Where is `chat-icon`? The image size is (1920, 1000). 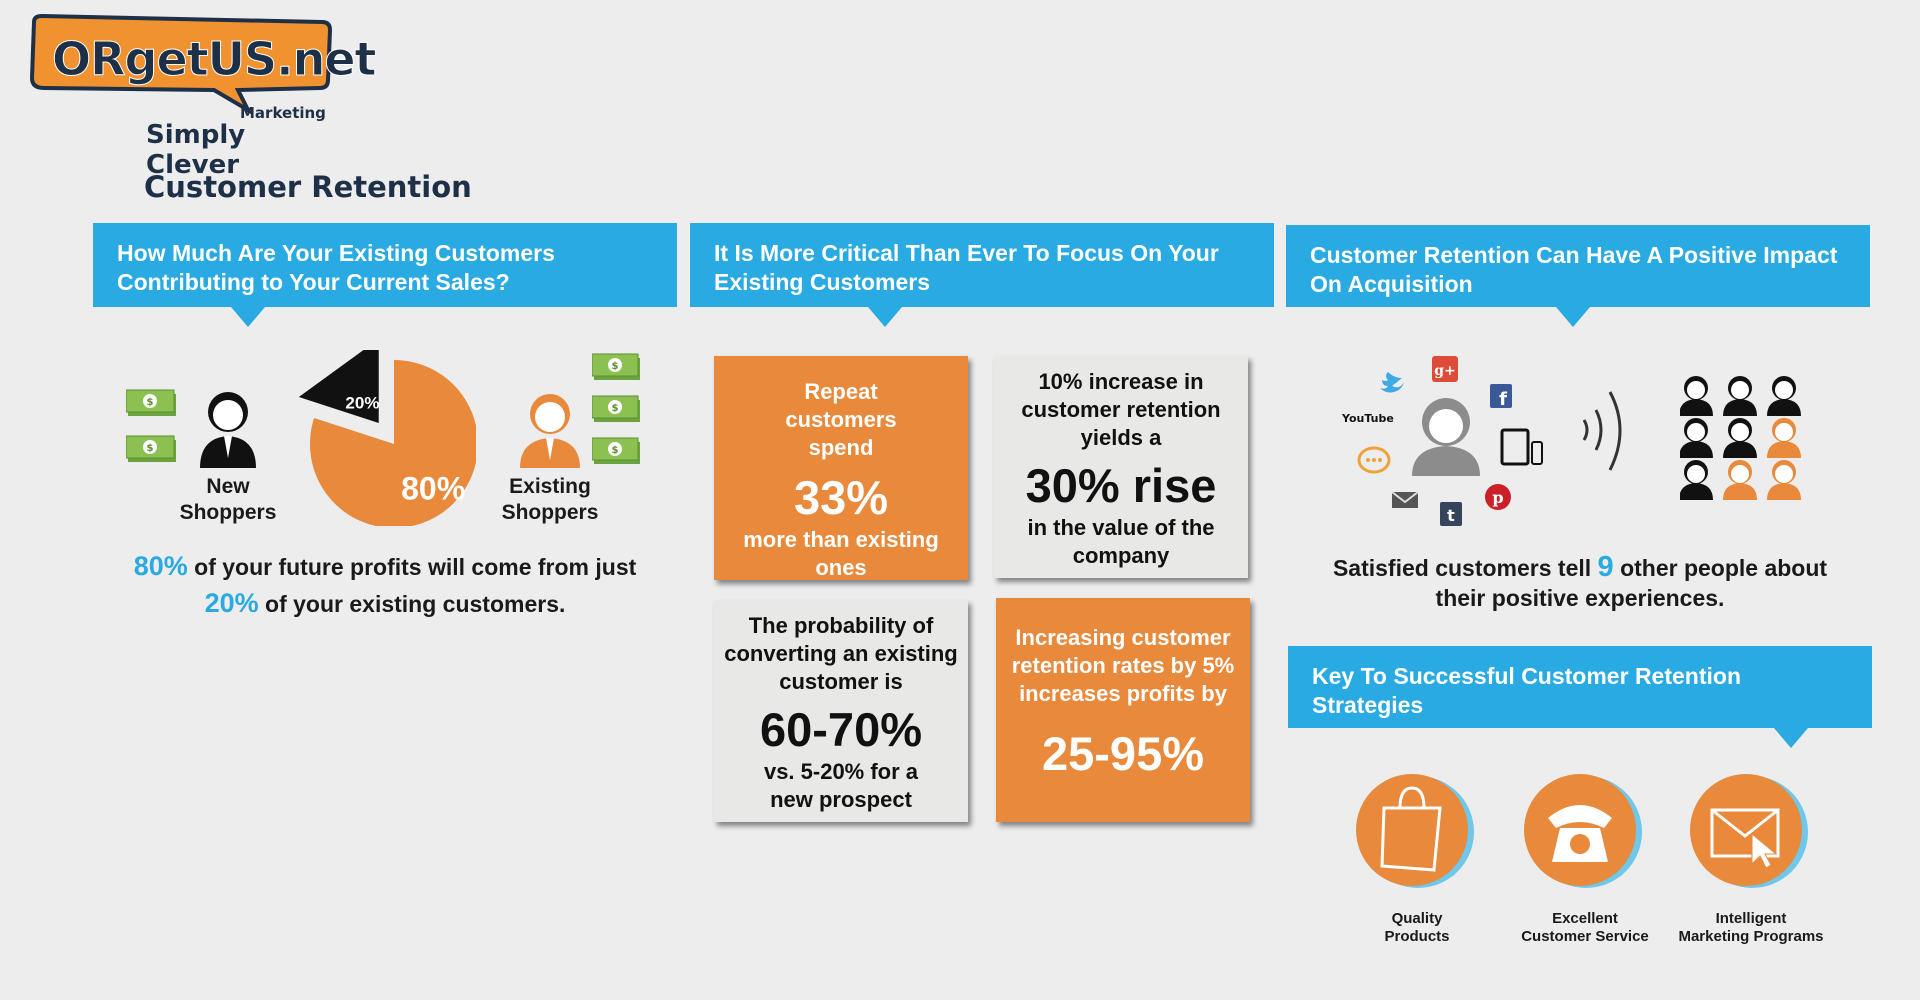
chat-icon is located at coordinates (1374, 460).